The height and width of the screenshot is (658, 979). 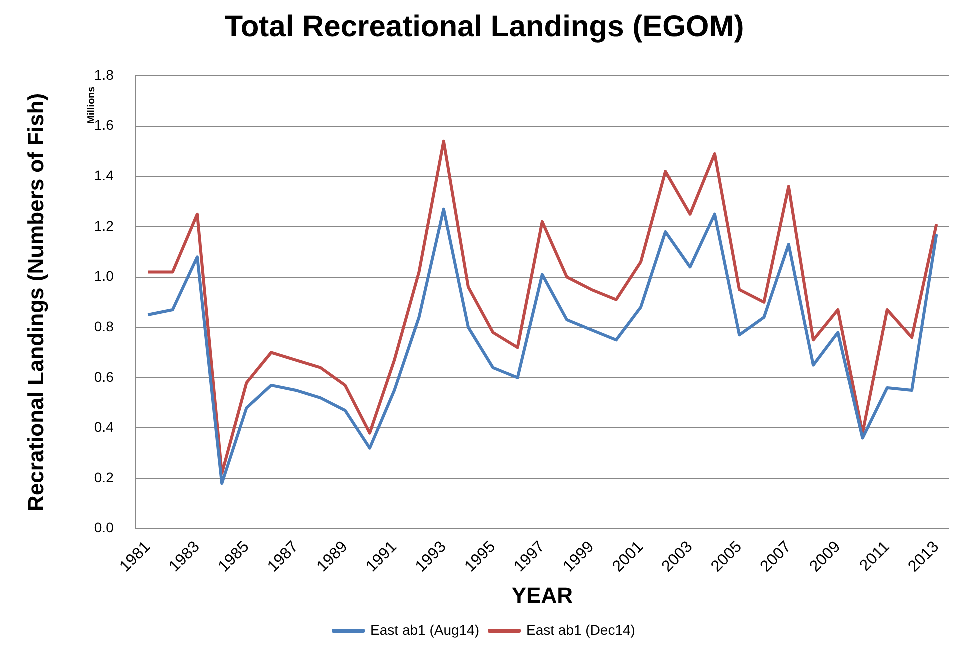 What do you see at coordinates (104, 326) in the screenshot?
I see `y-tick-label: 0.8` at bounding box center [104, 326].